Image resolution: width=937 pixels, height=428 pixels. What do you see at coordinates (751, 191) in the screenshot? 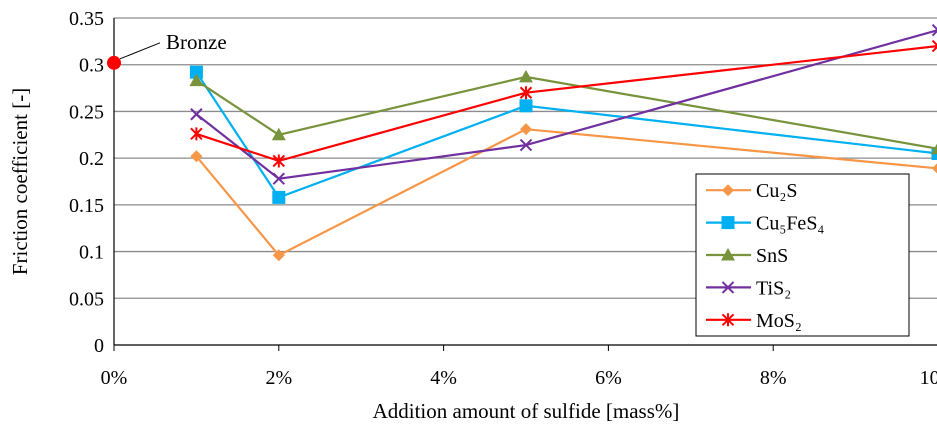
I see `legend-item-cu-s: Cu₂S` at bounding box center [751, 191].